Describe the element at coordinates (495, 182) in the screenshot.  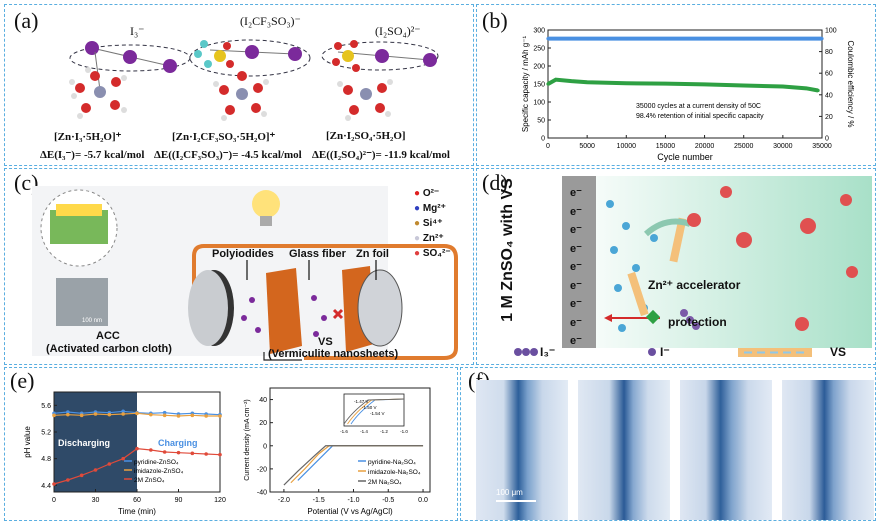
I see `panel-d-letter: (d)` at that location.